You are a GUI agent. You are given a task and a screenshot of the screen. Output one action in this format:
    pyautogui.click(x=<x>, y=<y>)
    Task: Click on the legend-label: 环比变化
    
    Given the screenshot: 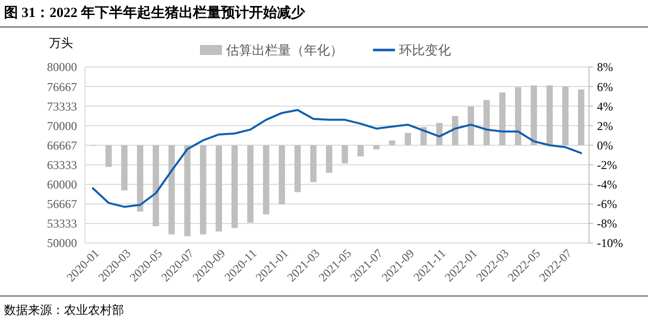 What is the action you would take?
    pyautogui.click(x=425, y=50)
    